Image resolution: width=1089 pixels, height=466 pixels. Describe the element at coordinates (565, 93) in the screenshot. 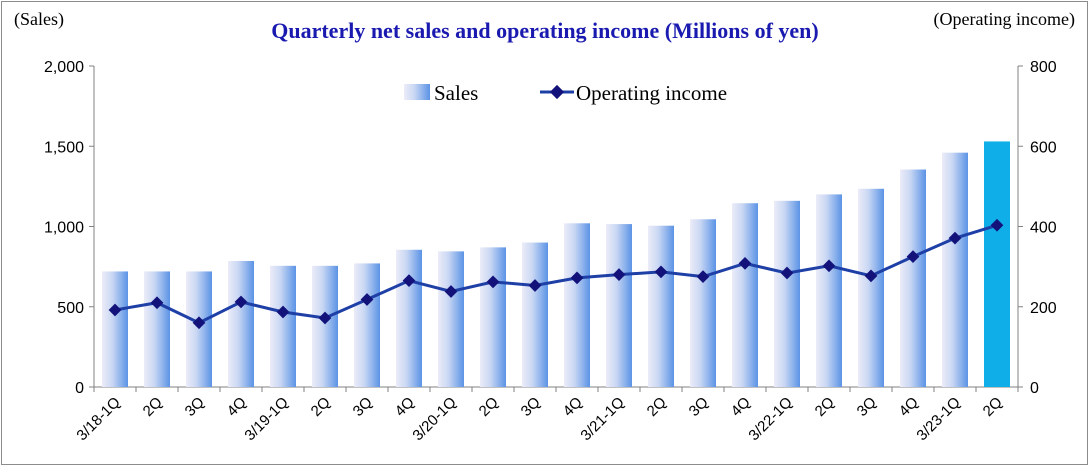

I see `legend: Sales Operating income` at that location.